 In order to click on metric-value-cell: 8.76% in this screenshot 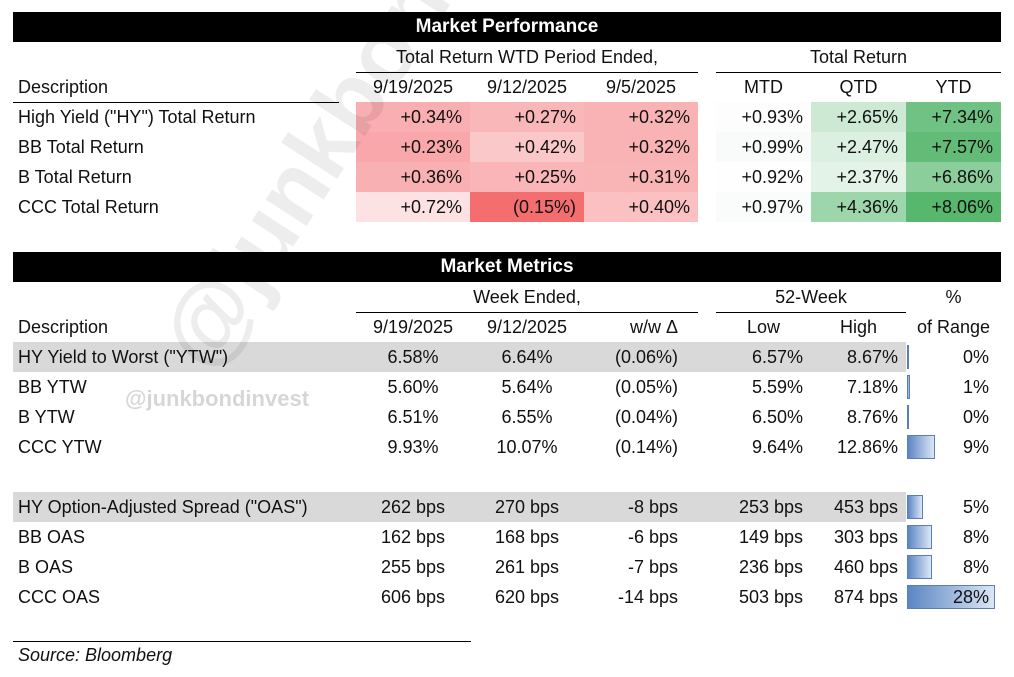, I will do `click(872, 417)`.